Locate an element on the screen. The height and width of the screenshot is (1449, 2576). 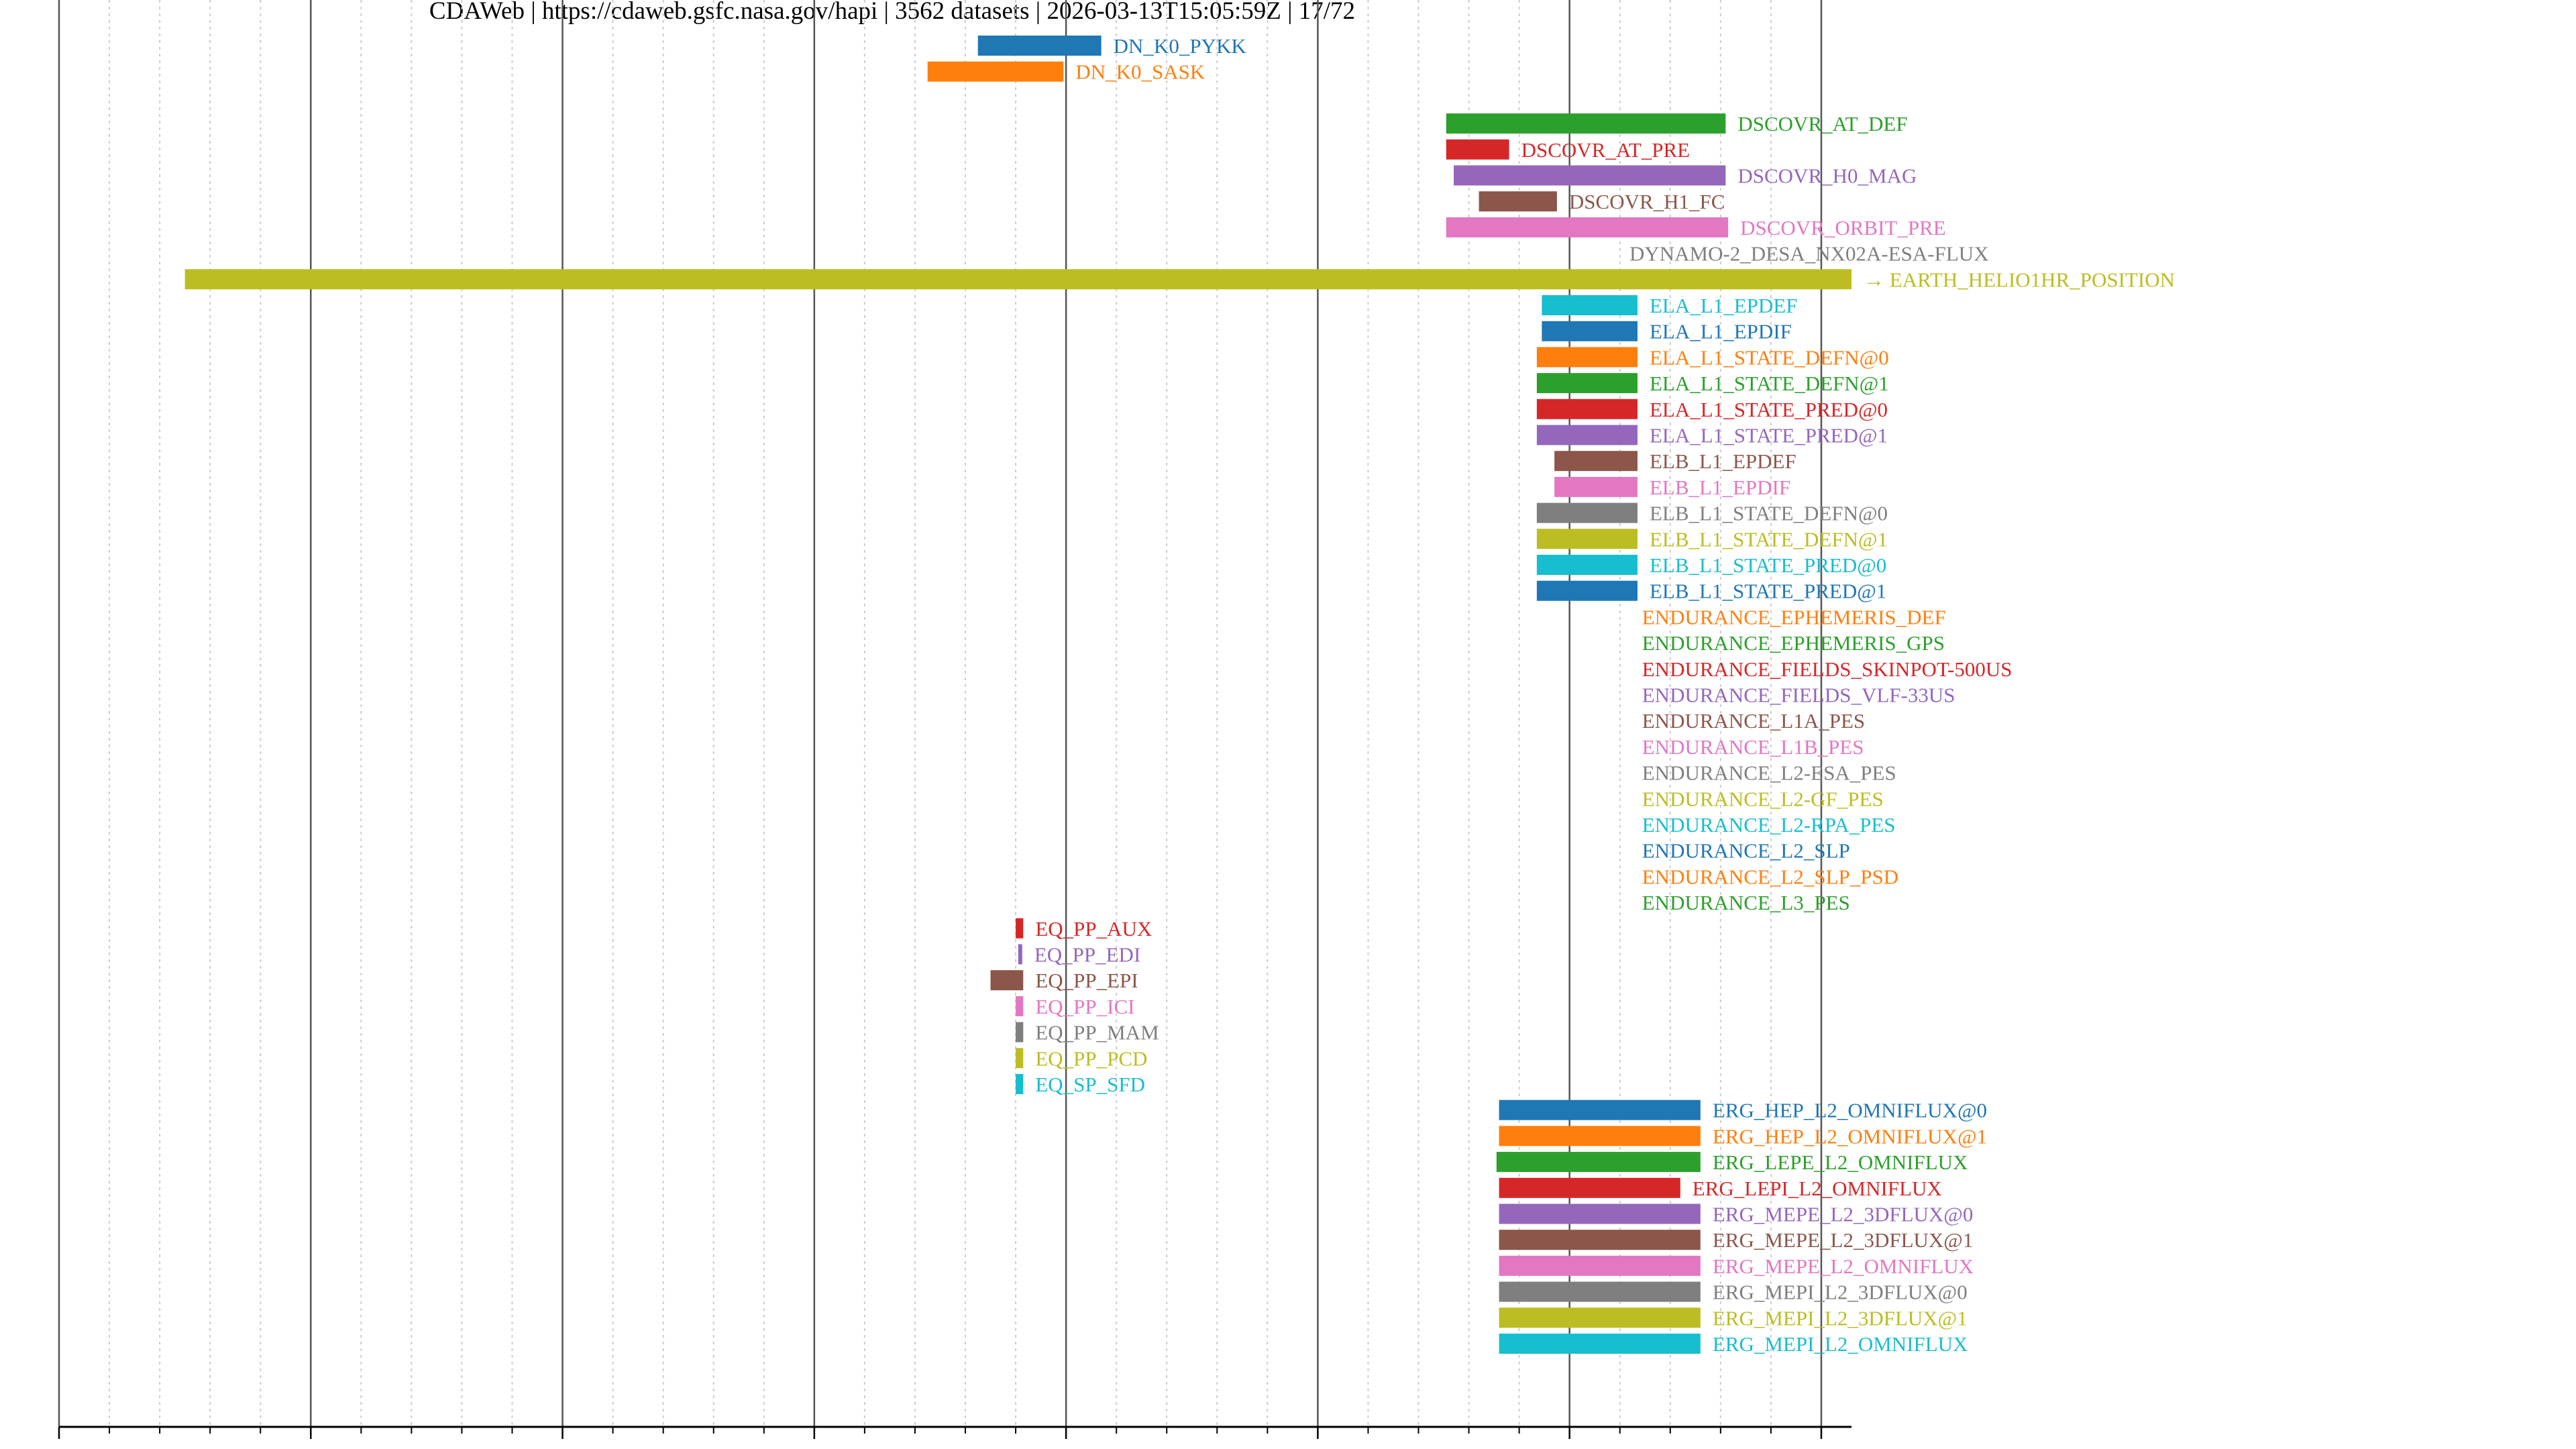
dataset-label: → EARTH_HELIO1HR_POSITION is located at coordinates (2019, 279).